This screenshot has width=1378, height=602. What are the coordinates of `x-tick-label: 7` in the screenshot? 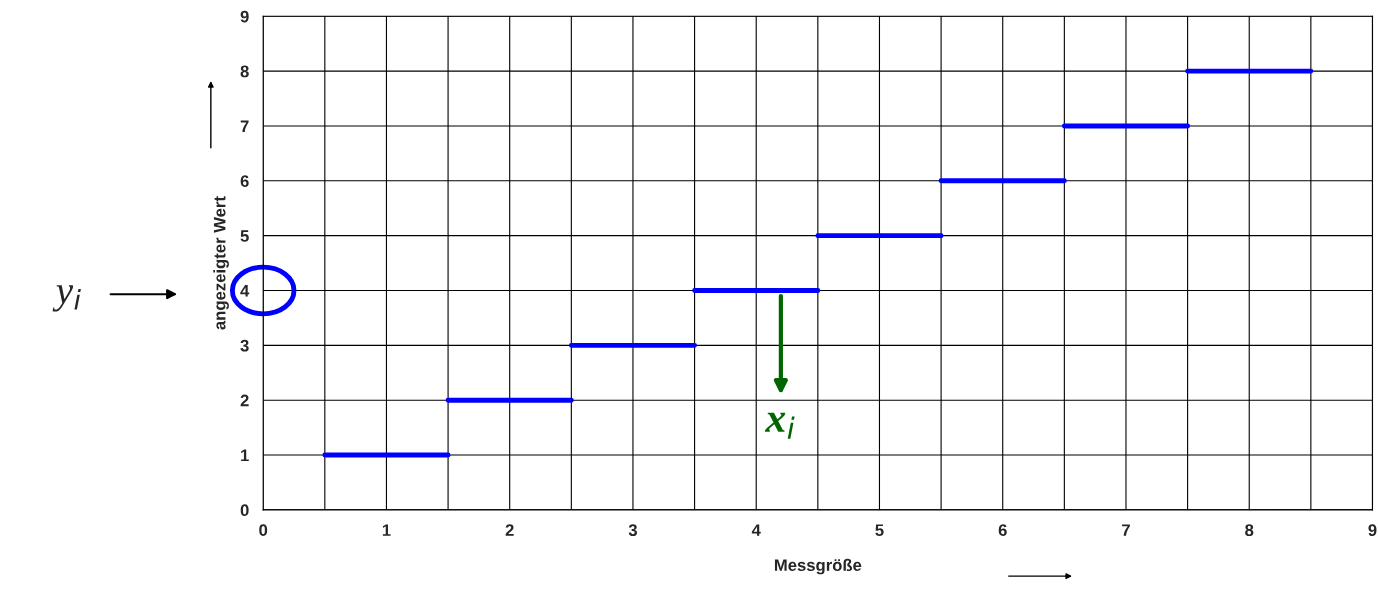 It's located at (1126, 530).